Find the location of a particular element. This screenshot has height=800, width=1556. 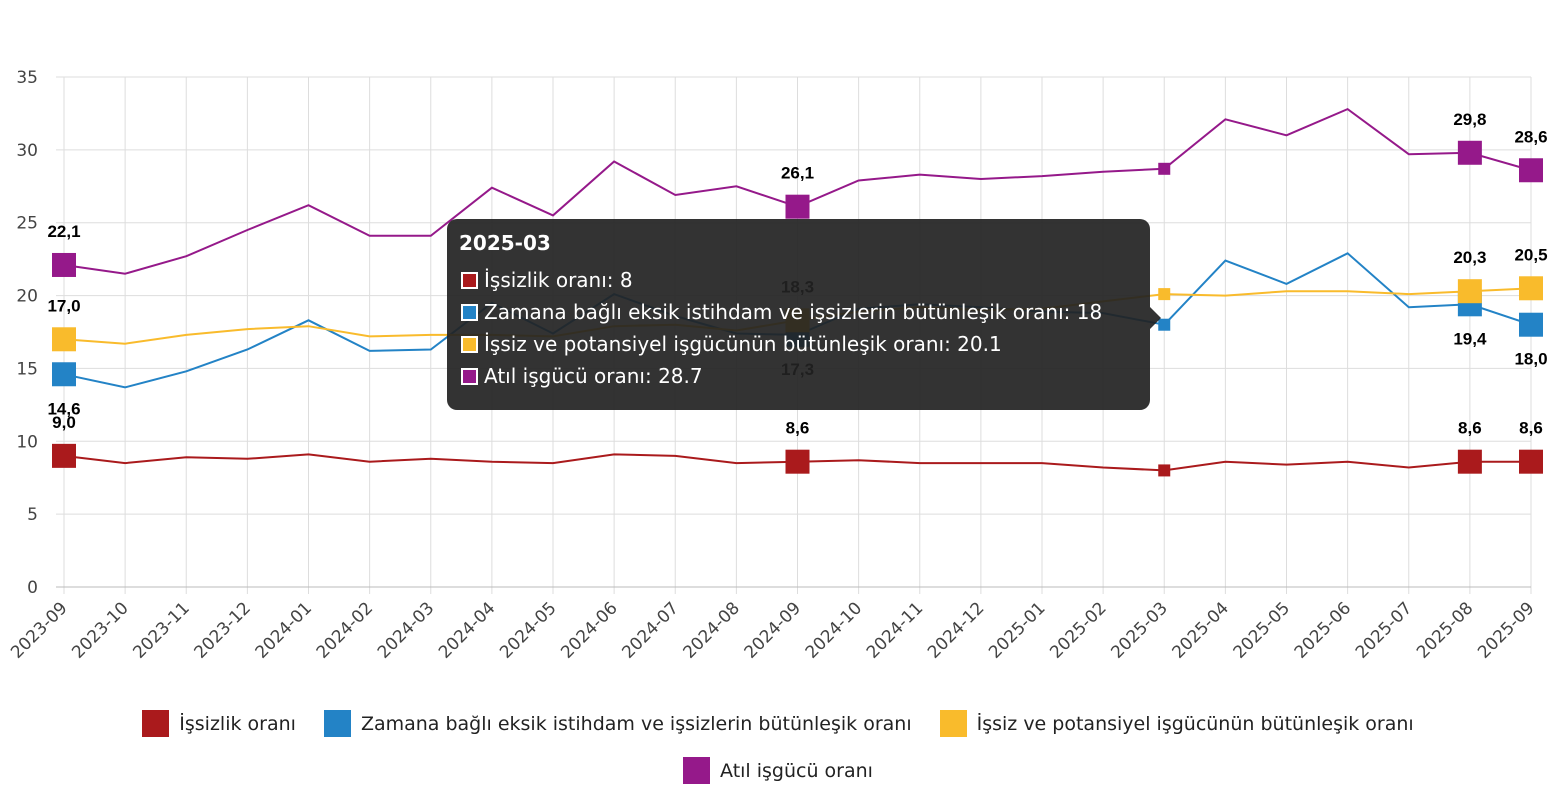

x-tick-label: 2025-04 is located at coordinates (1201, 630).